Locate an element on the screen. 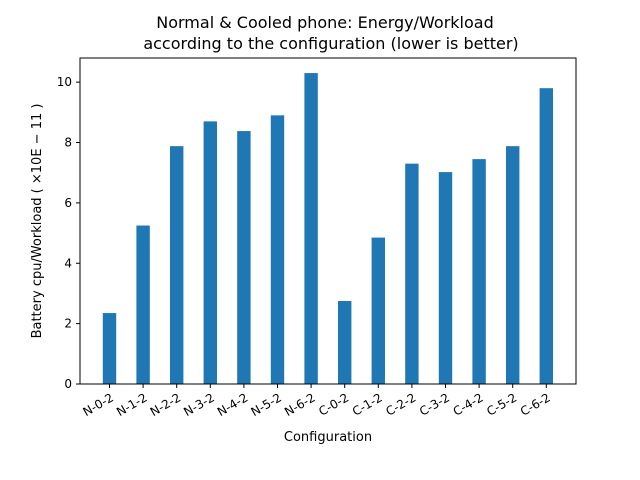 The image size is (640, 480). x-tick-label: N-3-2 is located at coordinates (198, 404).